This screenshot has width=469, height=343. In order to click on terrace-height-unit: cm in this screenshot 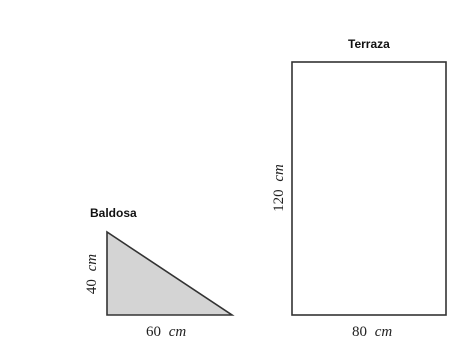, I will do `click(279, 173)`.